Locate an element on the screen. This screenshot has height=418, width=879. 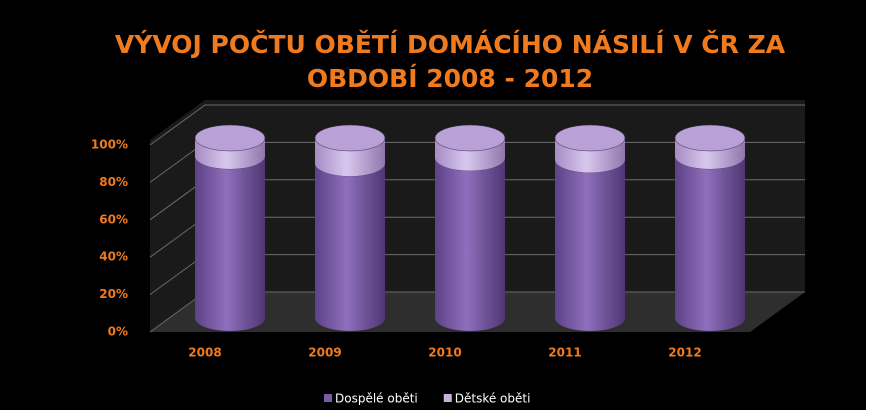
y-tick-label: 100% is located at coordinates (109, 145).